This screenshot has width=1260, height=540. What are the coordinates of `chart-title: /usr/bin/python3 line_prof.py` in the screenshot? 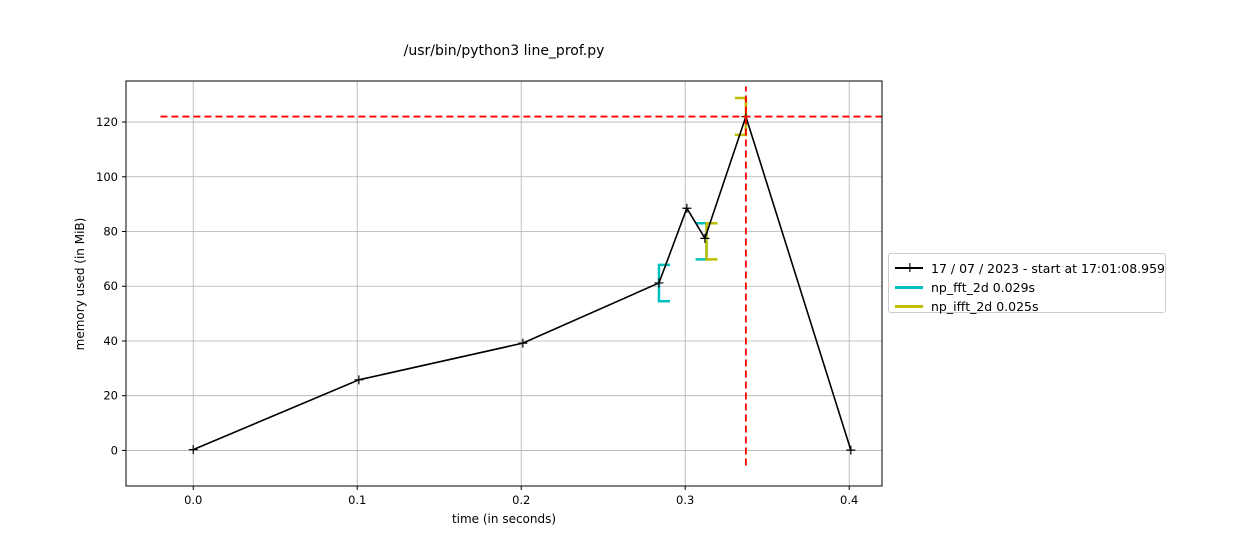 It's located at (504, 51).